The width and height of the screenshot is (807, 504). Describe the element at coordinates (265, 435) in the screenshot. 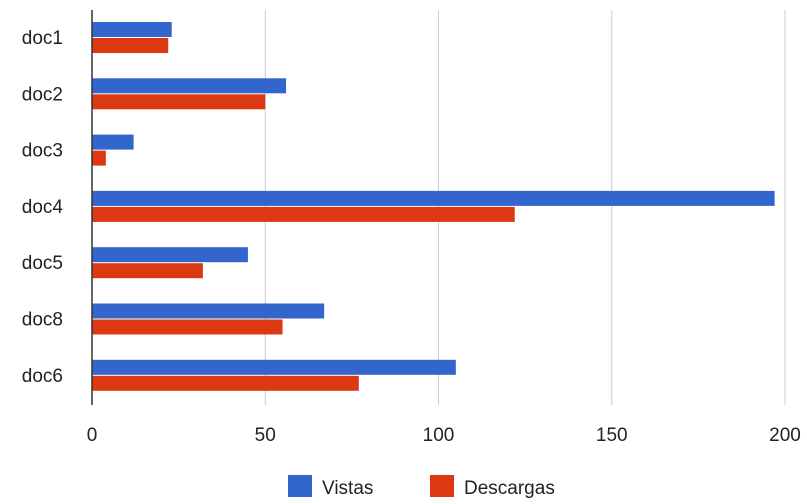

I see `x-tick-label: 50` at that location.